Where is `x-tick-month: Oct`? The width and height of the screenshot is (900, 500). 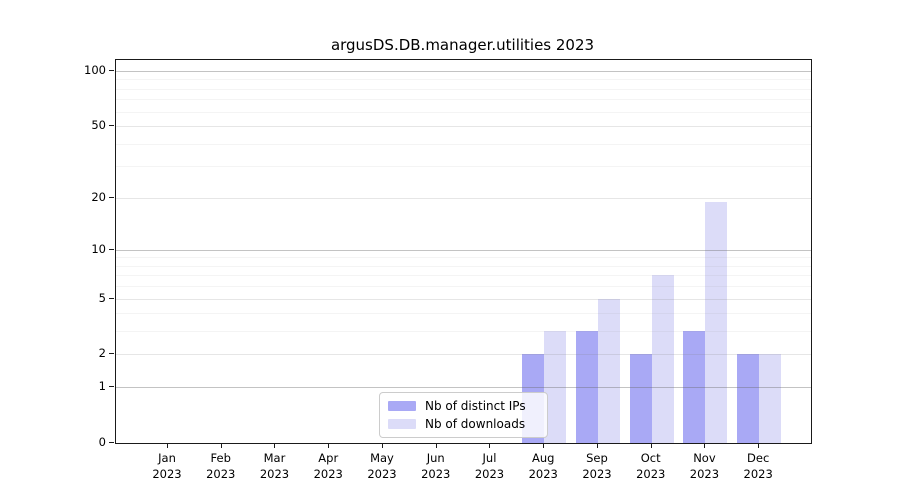 x-tick-month: Oct is located at coordinates (650, 458).